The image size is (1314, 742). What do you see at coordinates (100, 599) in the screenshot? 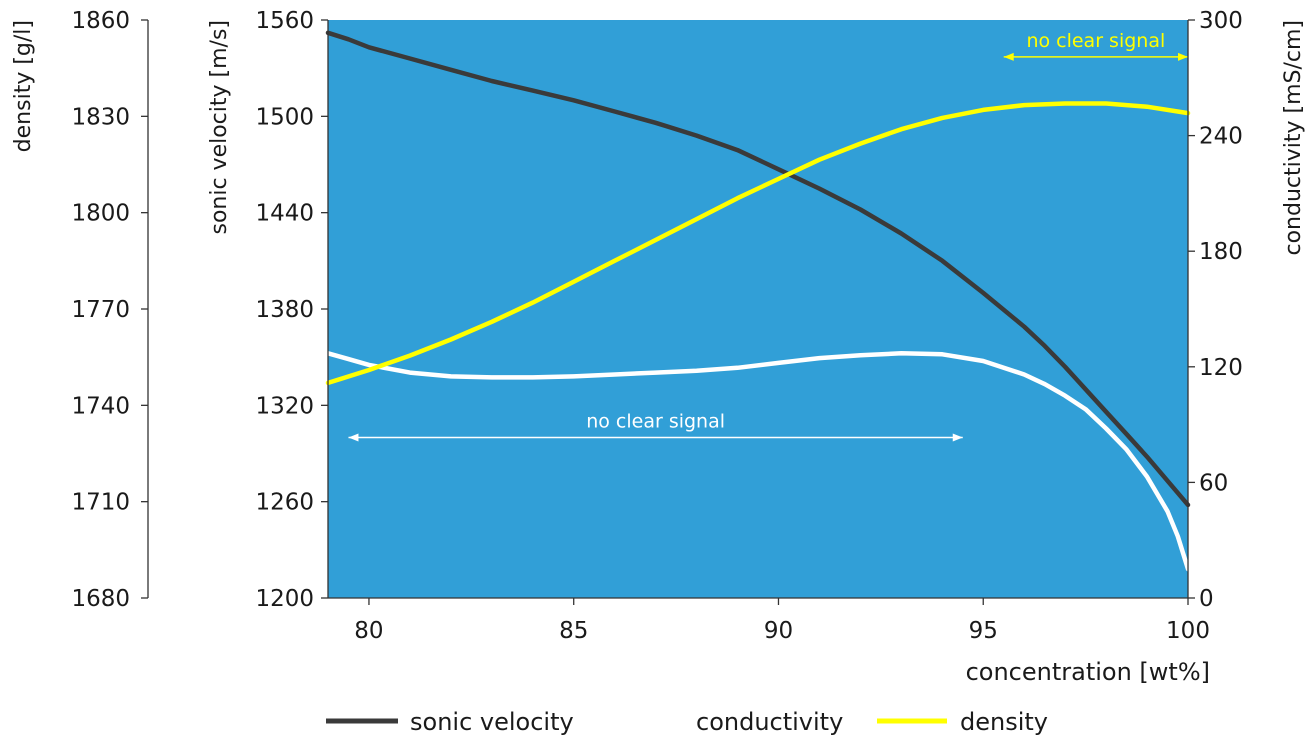
I see `density-tick-label: 1680` at bounding box center [100, 599].